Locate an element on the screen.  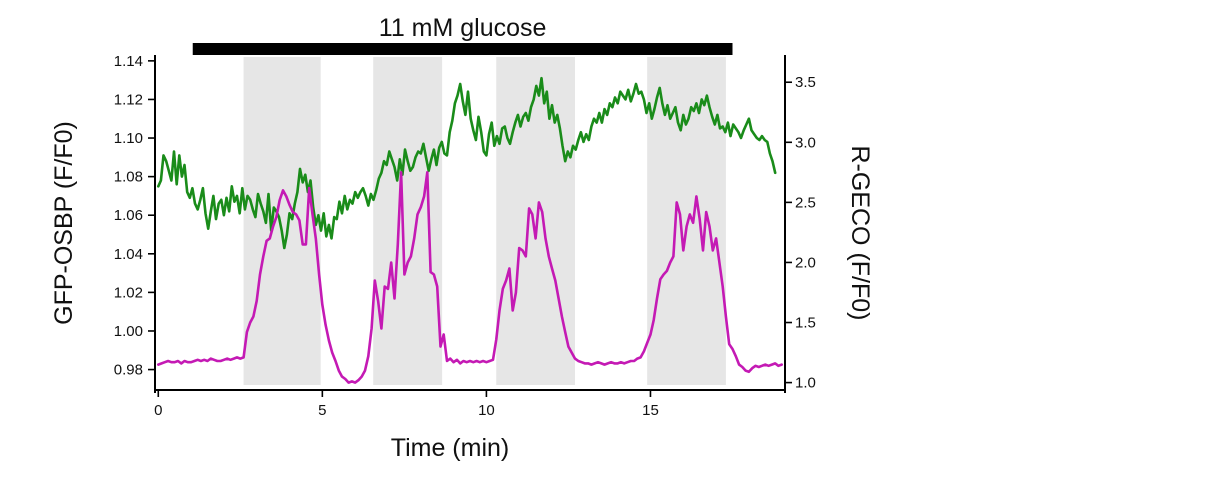
y-axis-title-right: R-GECO (F/F0) is located at coordinates (860, 233).